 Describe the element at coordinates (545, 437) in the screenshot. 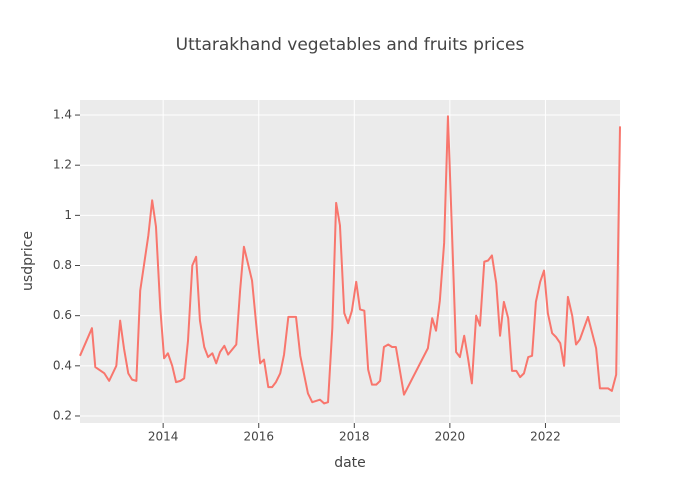

I see `x-tick-label: 2022` at that location.